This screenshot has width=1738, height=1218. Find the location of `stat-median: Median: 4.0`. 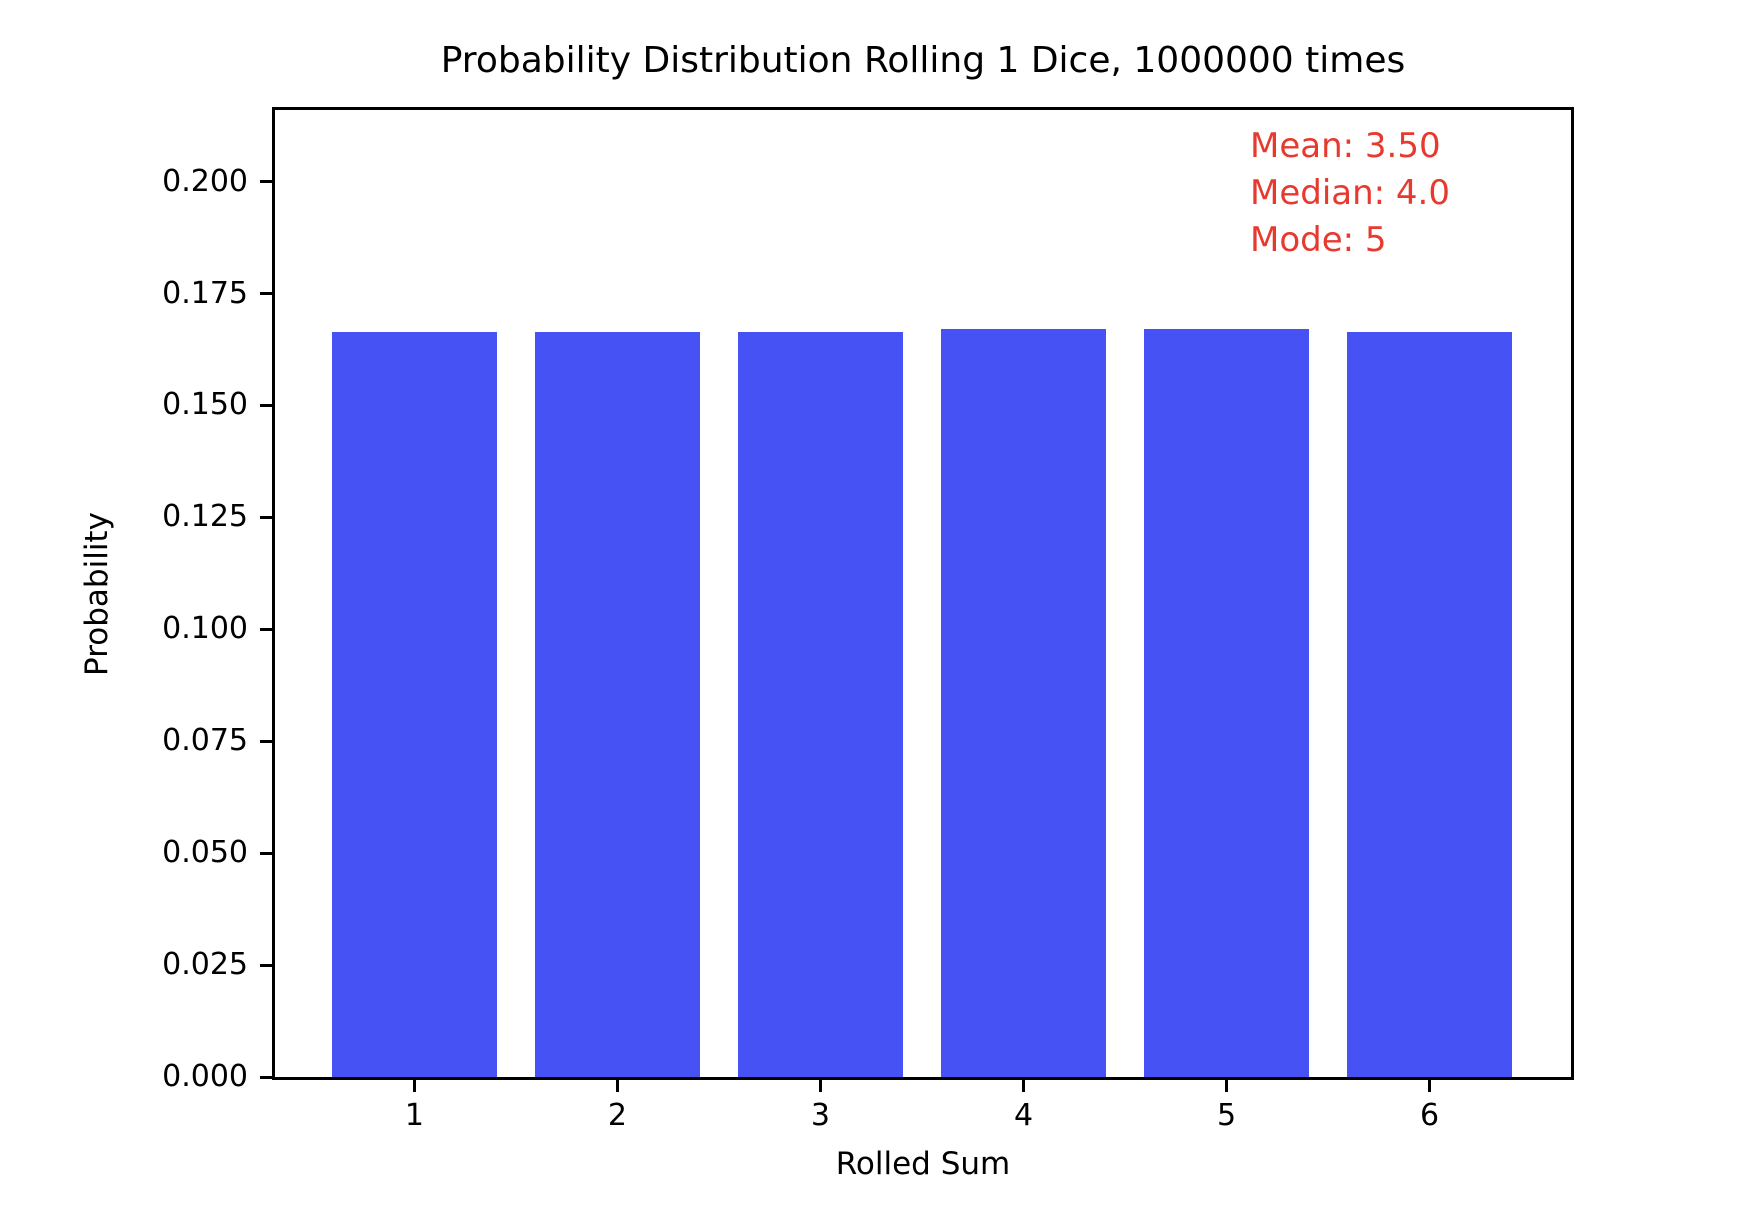

stat-median: Median: 4.0 is located at coordinates (1350, 193).